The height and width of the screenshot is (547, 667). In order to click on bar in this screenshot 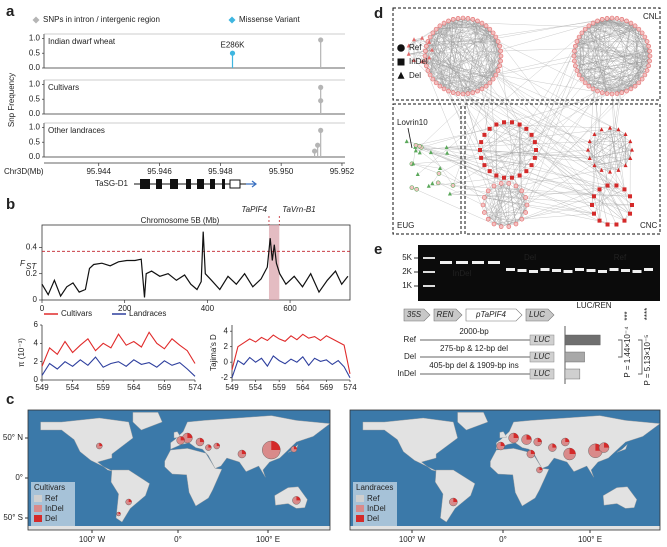, I will do `click(574, 357)`.